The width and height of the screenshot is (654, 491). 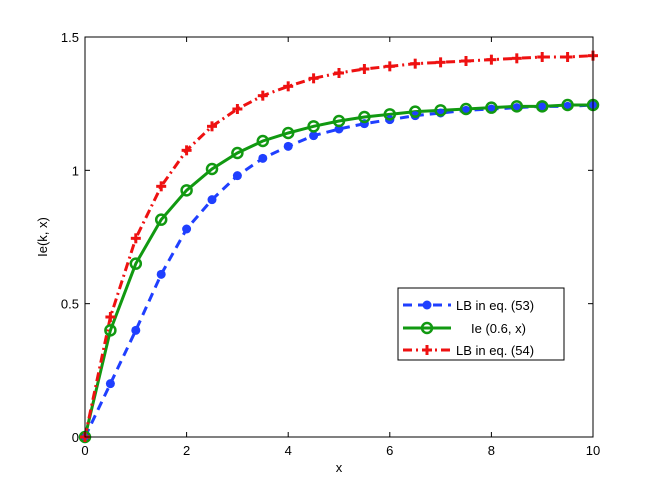 I want to click on x-tick-label: 10, so click(x=593, y=450).